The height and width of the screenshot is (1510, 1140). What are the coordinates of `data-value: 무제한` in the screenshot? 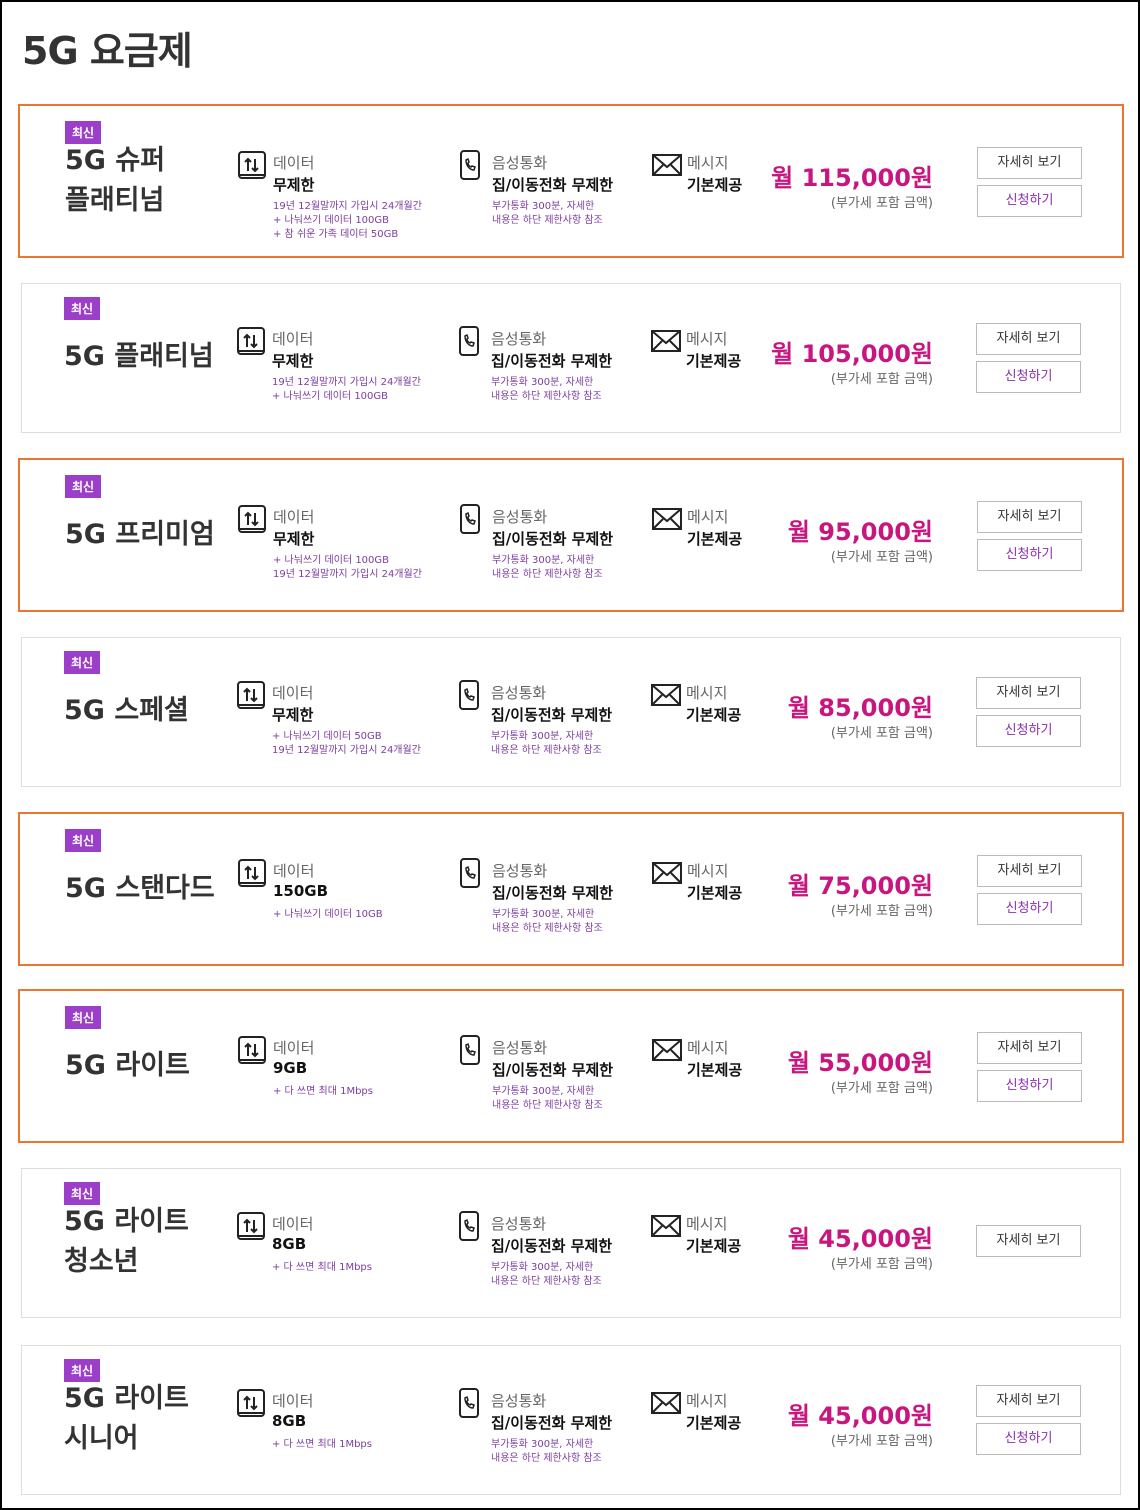 It's located at (294, 185).